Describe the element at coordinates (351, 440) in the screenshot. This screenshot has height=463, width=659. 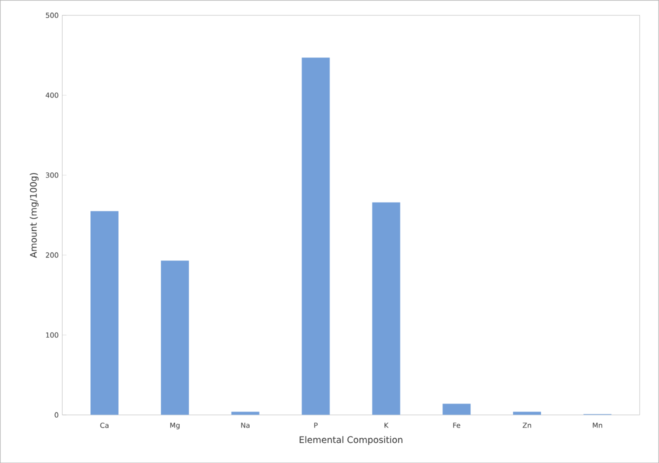
I see `x-axis-title: Elemental Composition` at that location.